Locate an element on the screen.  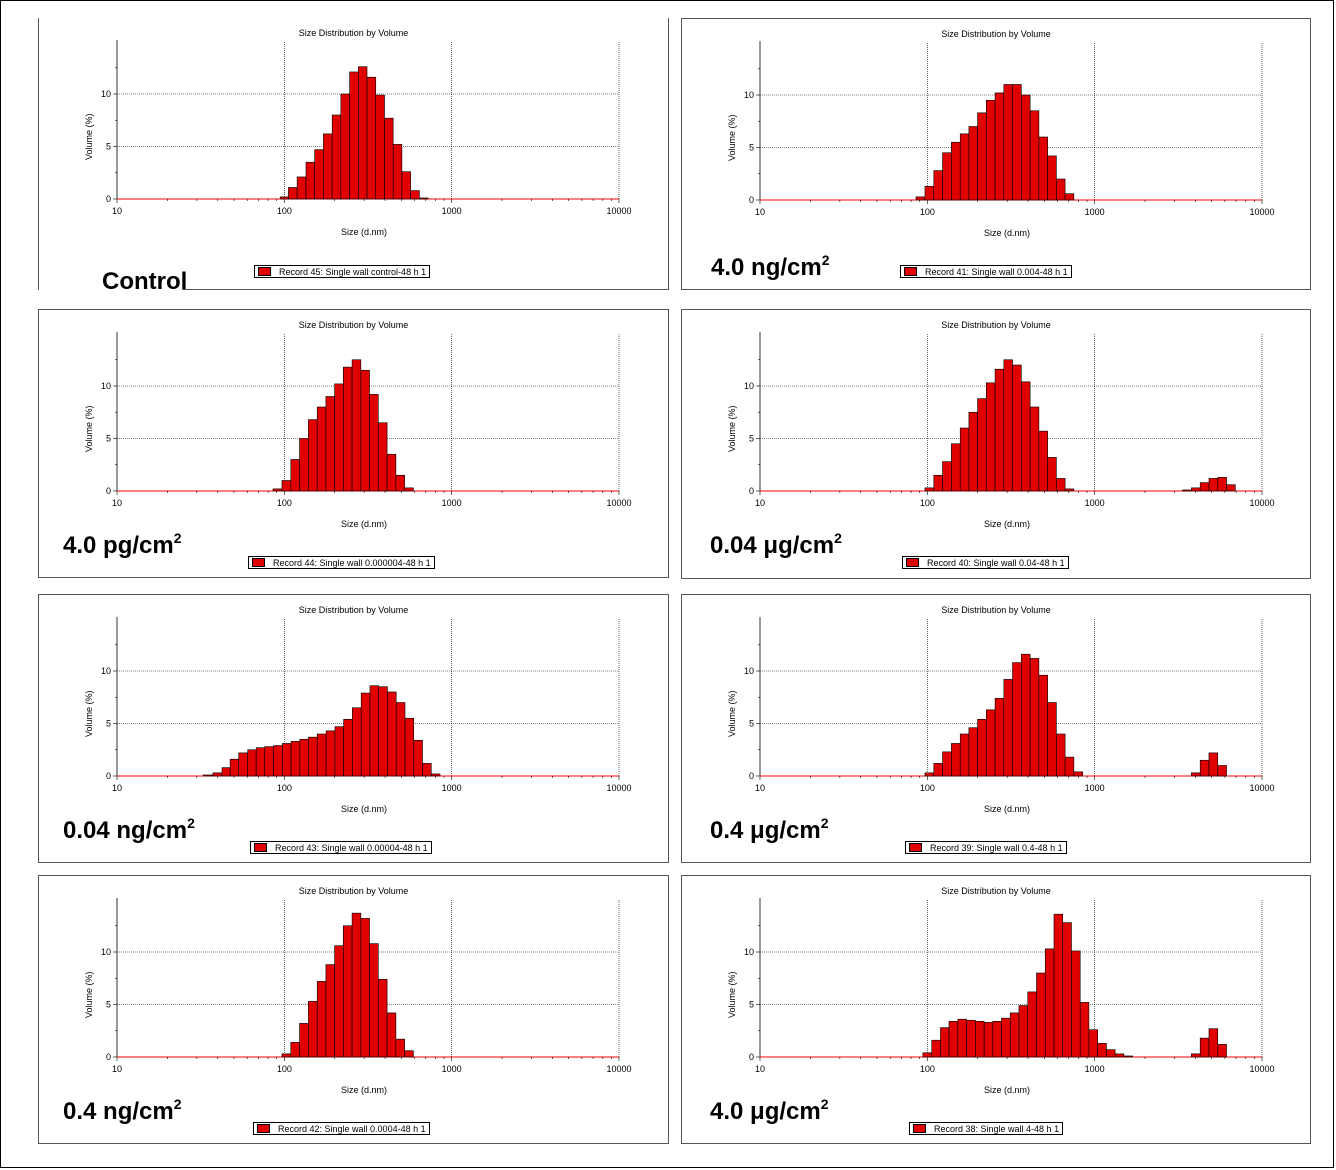
legend-label: Record 41: Single wall 0.004-48 h 1 is located at coordinates (996, 271).